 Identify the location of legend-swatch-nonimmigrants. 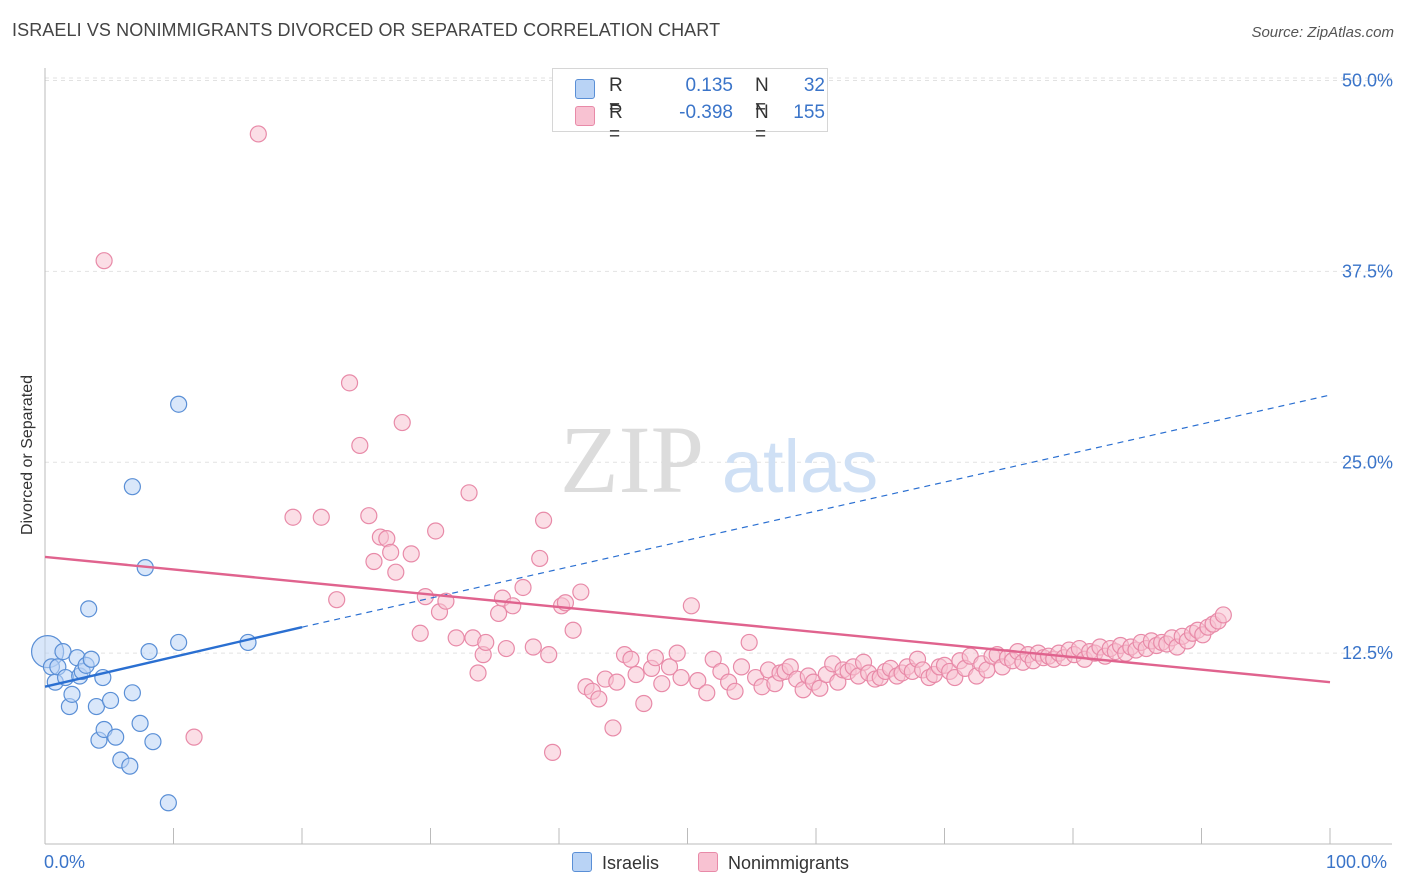
(708, 862).